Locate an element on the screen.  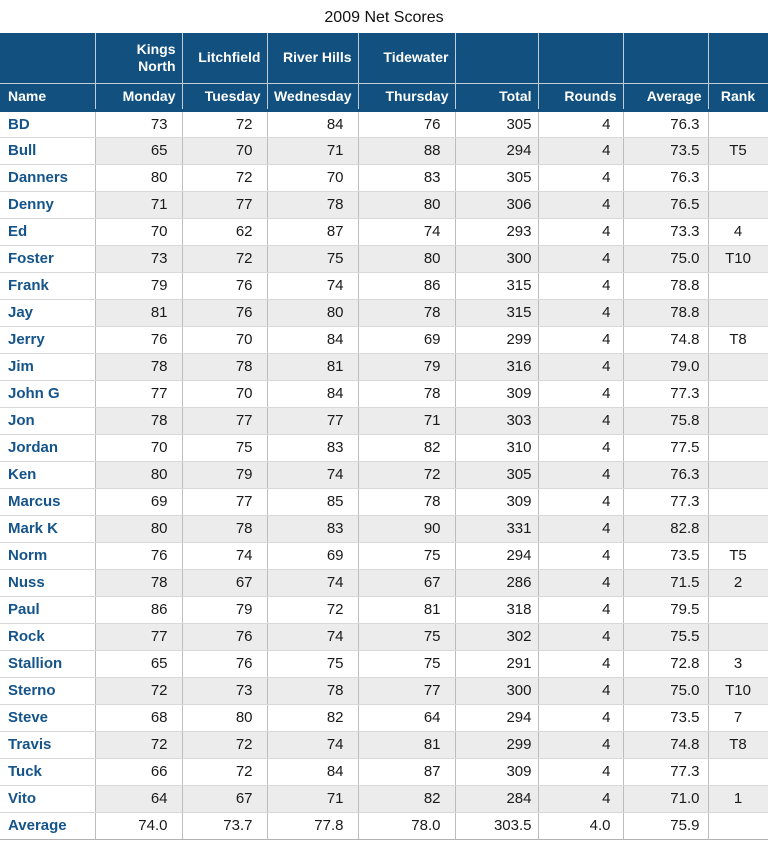
table-row: Frank 79 76 74 86 315 4 78.8 is located at coordinates (384, 286).